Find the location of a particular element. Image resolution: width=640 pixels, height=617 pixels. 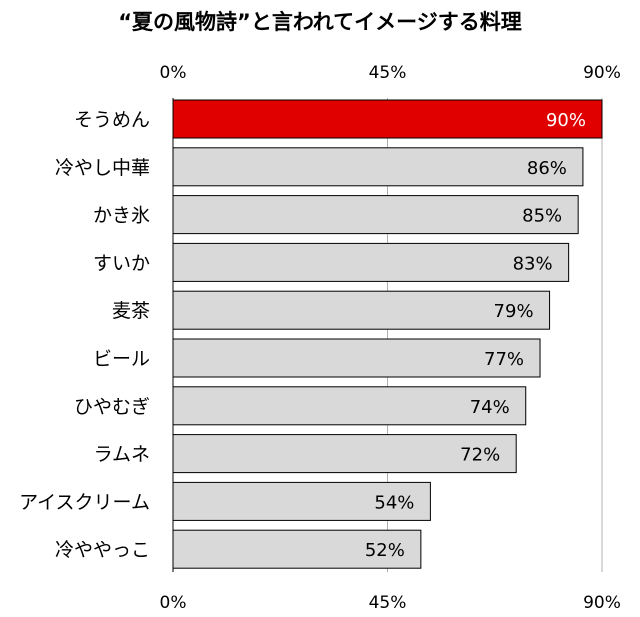

data-label: 79% is located at coordinates (514, 311).